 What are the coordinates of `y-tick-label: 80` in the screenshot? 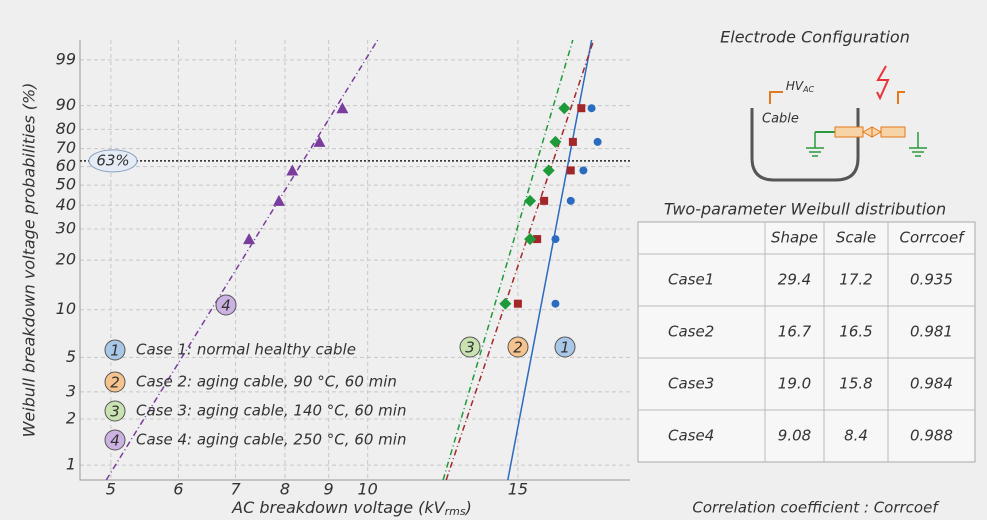 It's located at (66, 128).